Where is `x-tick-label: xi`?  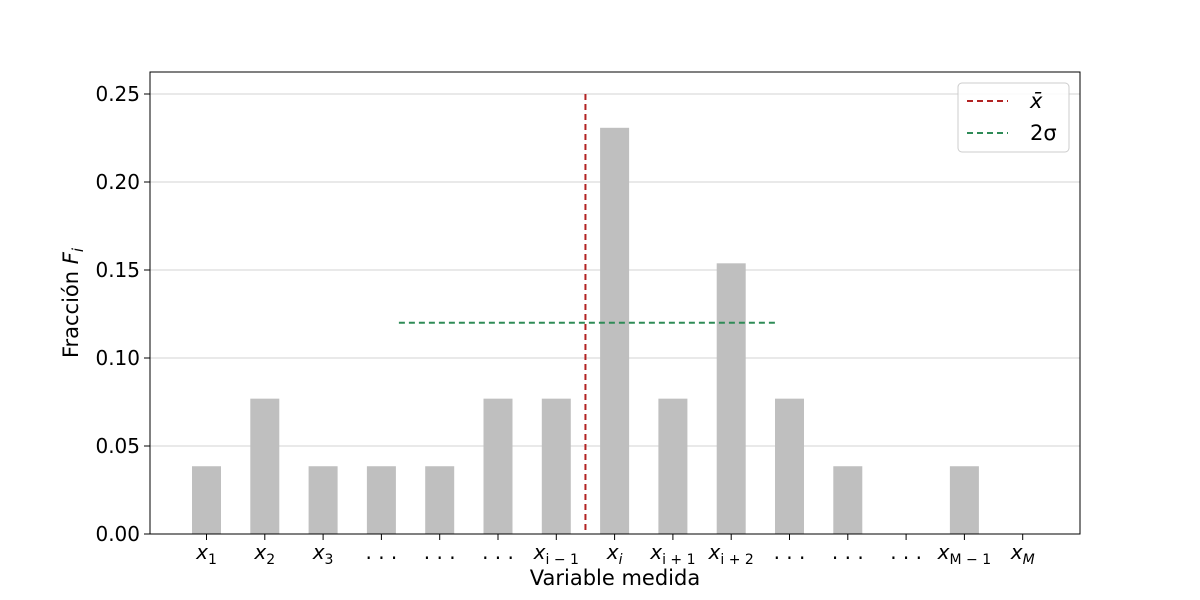 x-tick-label: xi is located at coordinates (614, 554).